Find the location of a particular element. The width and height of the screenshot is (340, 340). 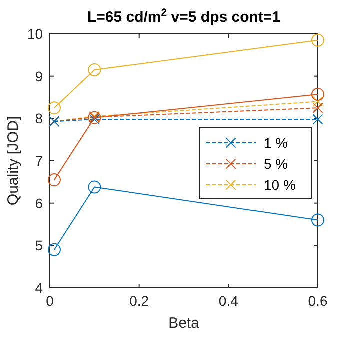

x-axis-title: Beta is located at coordinates (184, 323).